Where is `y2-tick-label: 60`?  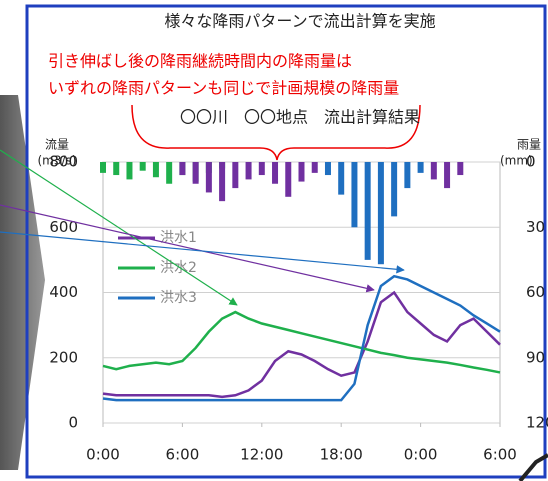
y2-tick-label: 60 is located at coordinates (535, 292).